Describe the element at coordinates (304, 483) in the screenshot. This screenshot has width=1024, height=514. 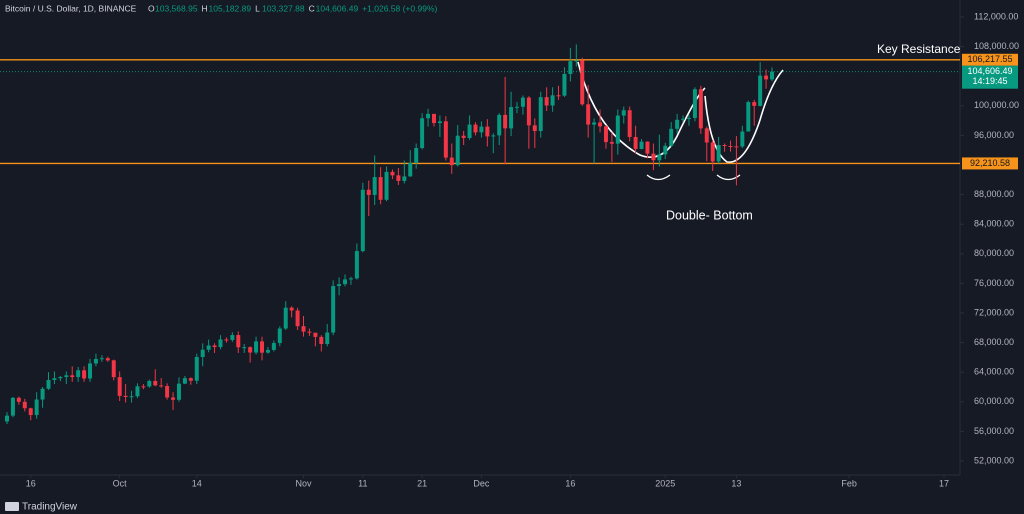
I see `x-tick-label: Nov` at that location.